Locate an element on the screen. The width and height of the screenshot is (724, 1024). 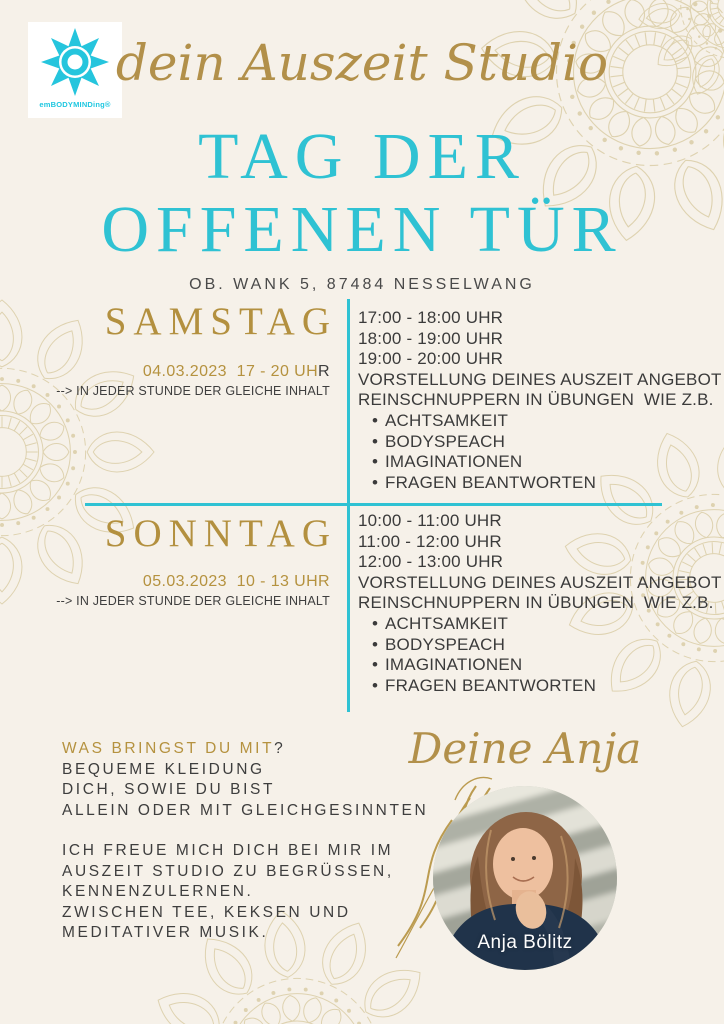
time-slot: 18:00 - 19:00 UHR is located at coordinates (431, 338).